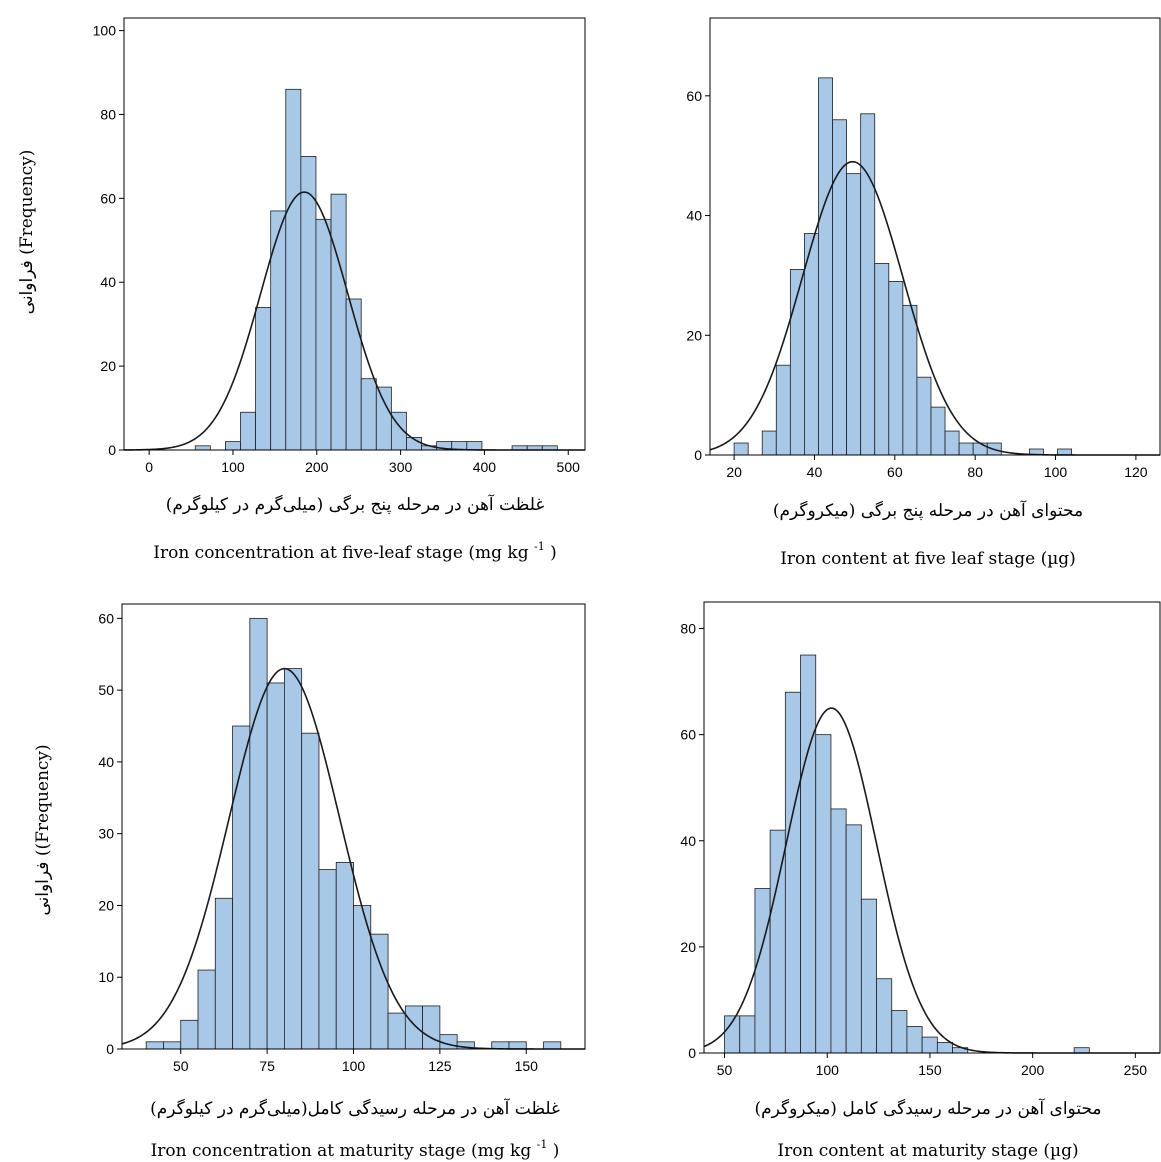 This screenshot has width=1161, height=1162. I want to click on x-tick-label: 50, so click(181, 1066).